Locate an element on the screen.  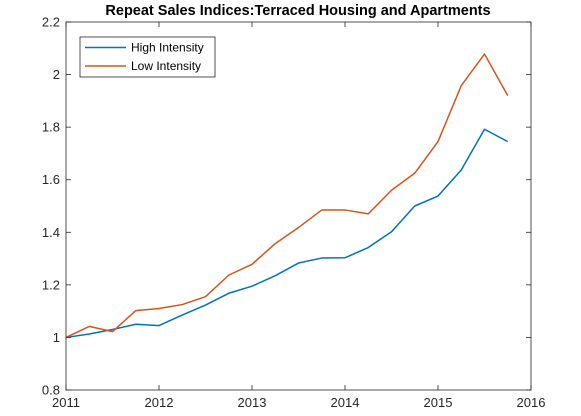
y-tick-label: 1 is located at coordinates (56, 337).